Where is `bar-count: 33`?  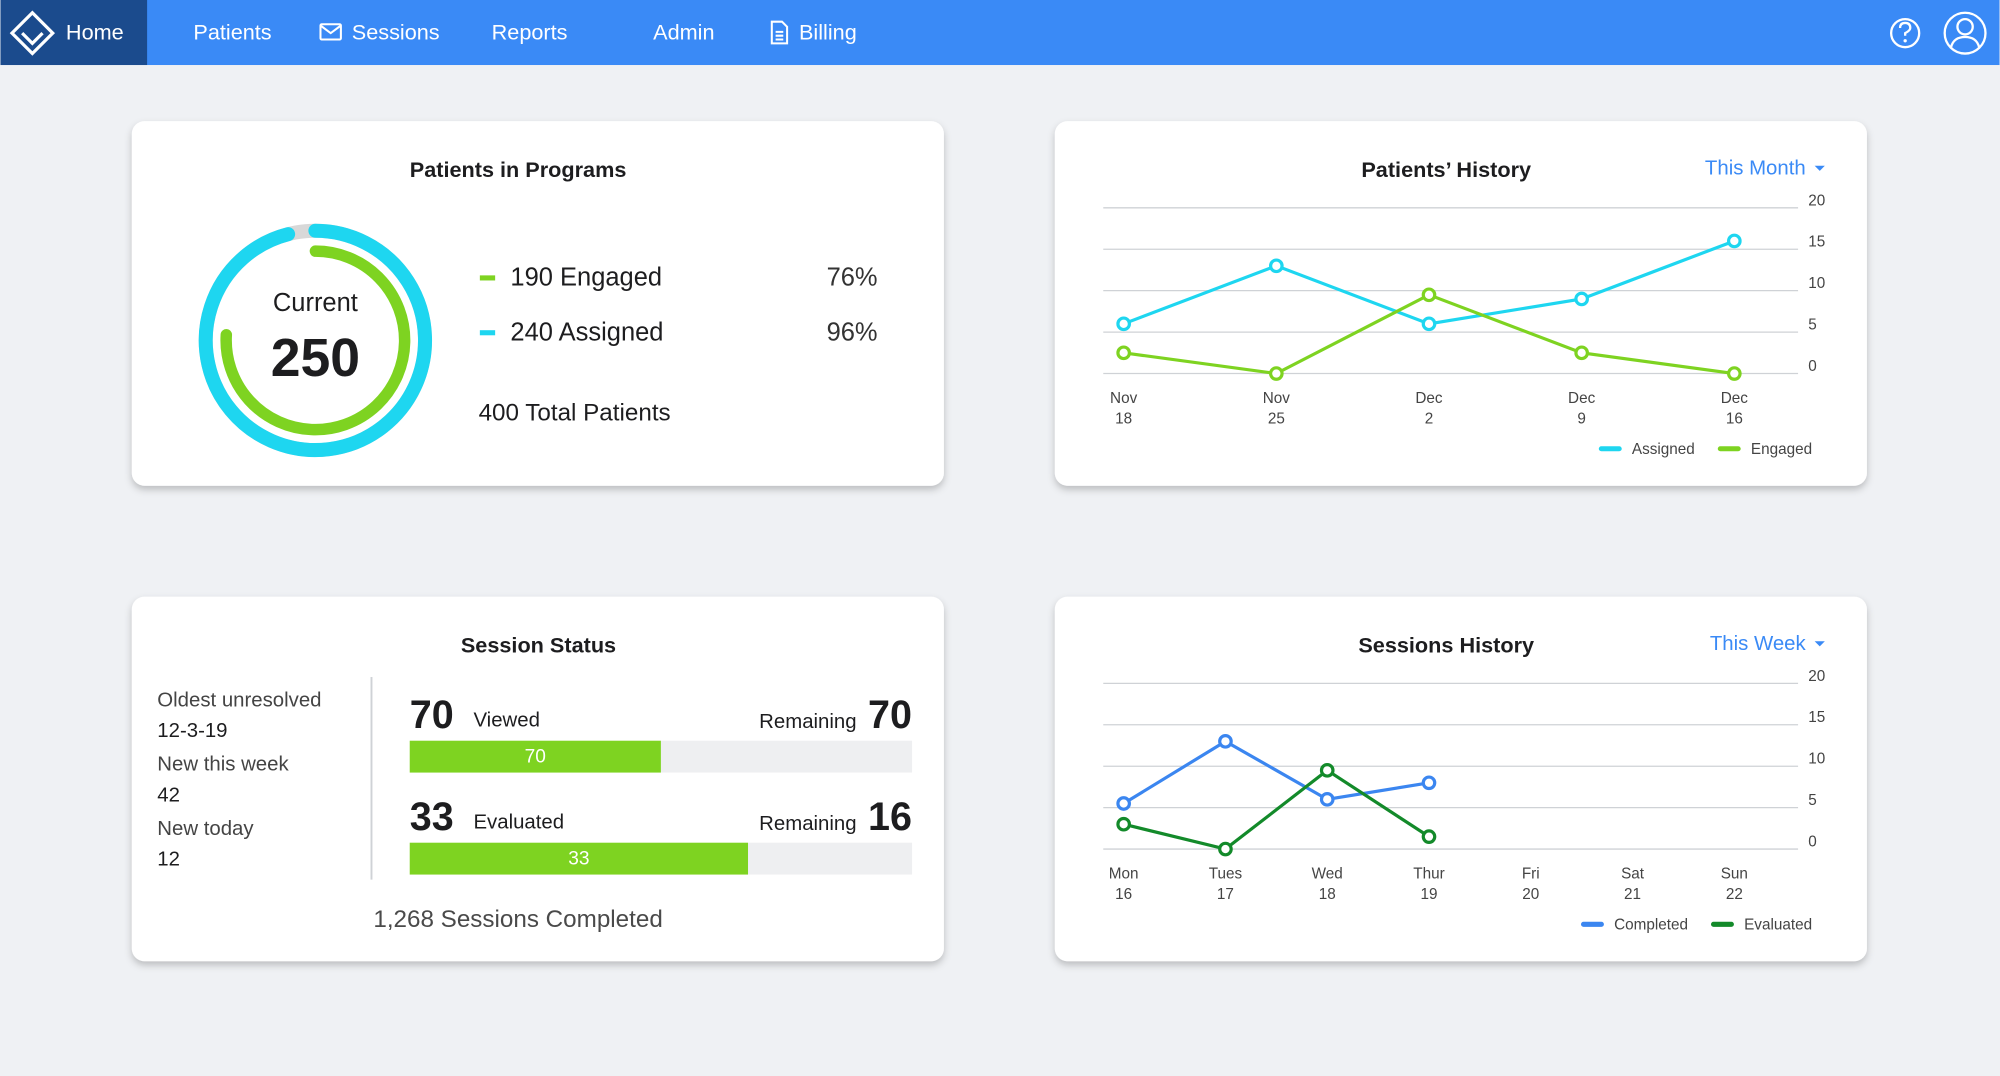
bar-count: 33 is located at coordinates (432, 817).